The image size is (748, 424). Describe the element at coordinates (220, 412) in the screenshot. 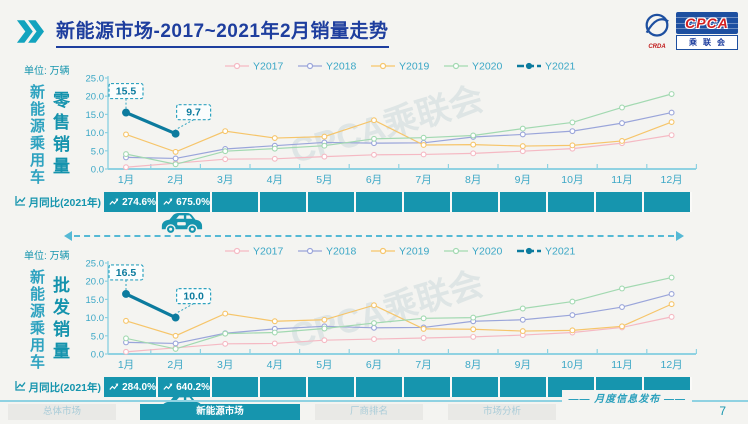

I see `footer-tab-2: 新能源市场` at that location.